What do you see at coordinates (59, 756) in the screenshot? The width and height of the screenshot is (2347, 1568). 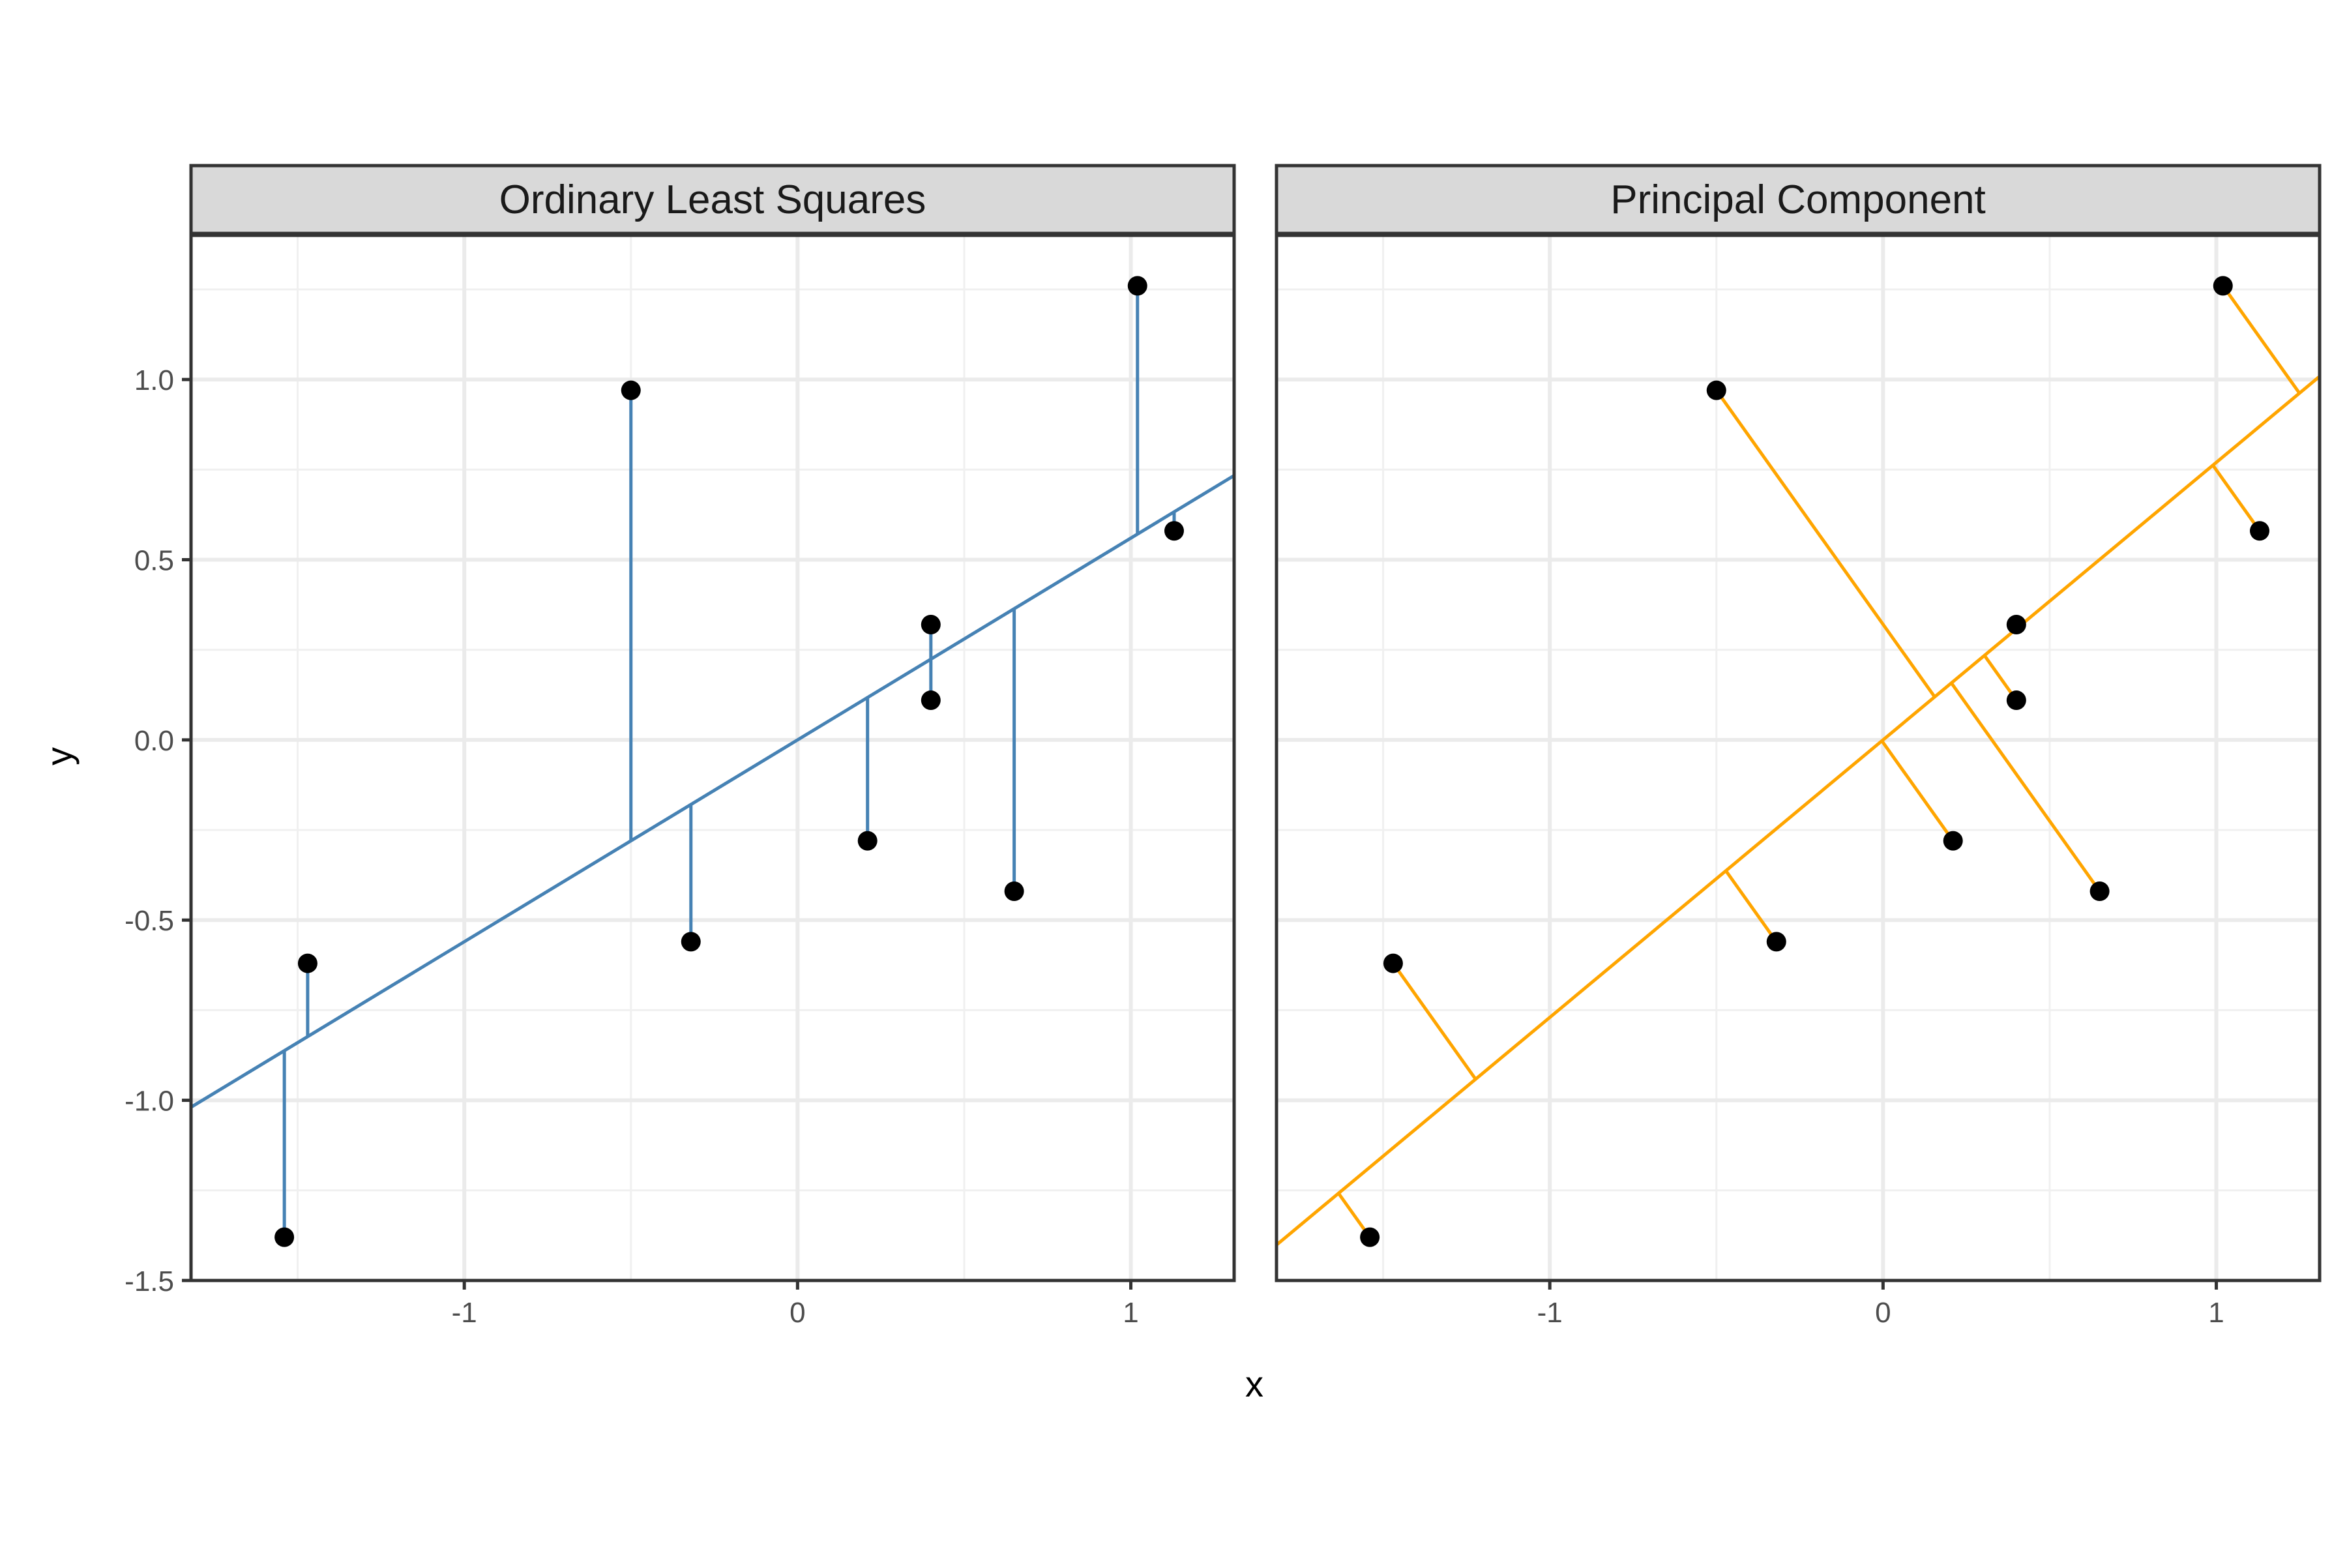 I see `y-axis-title: y` at bounding box center [59, 756].